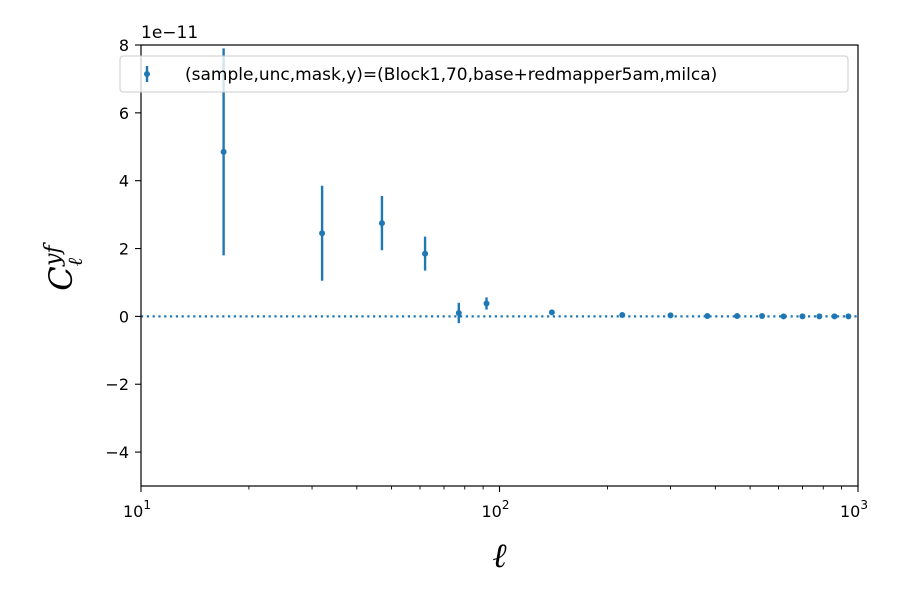  I want to click on x-axis-label: ℓ, so click(499, 556).